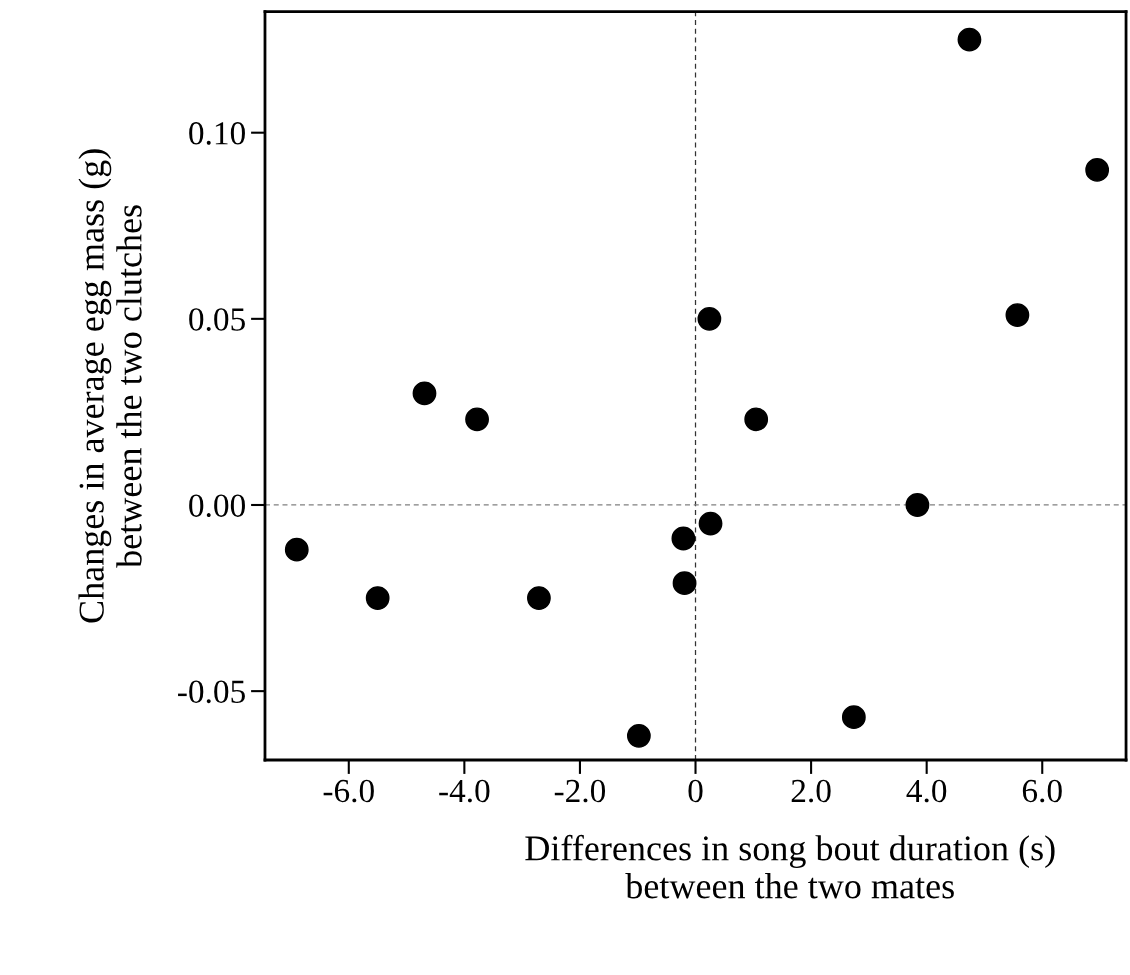 Image resolution: width=1130 pixels, height=975 pixels. I want to click on y-tick-label: -0.05, so click(211, 692).